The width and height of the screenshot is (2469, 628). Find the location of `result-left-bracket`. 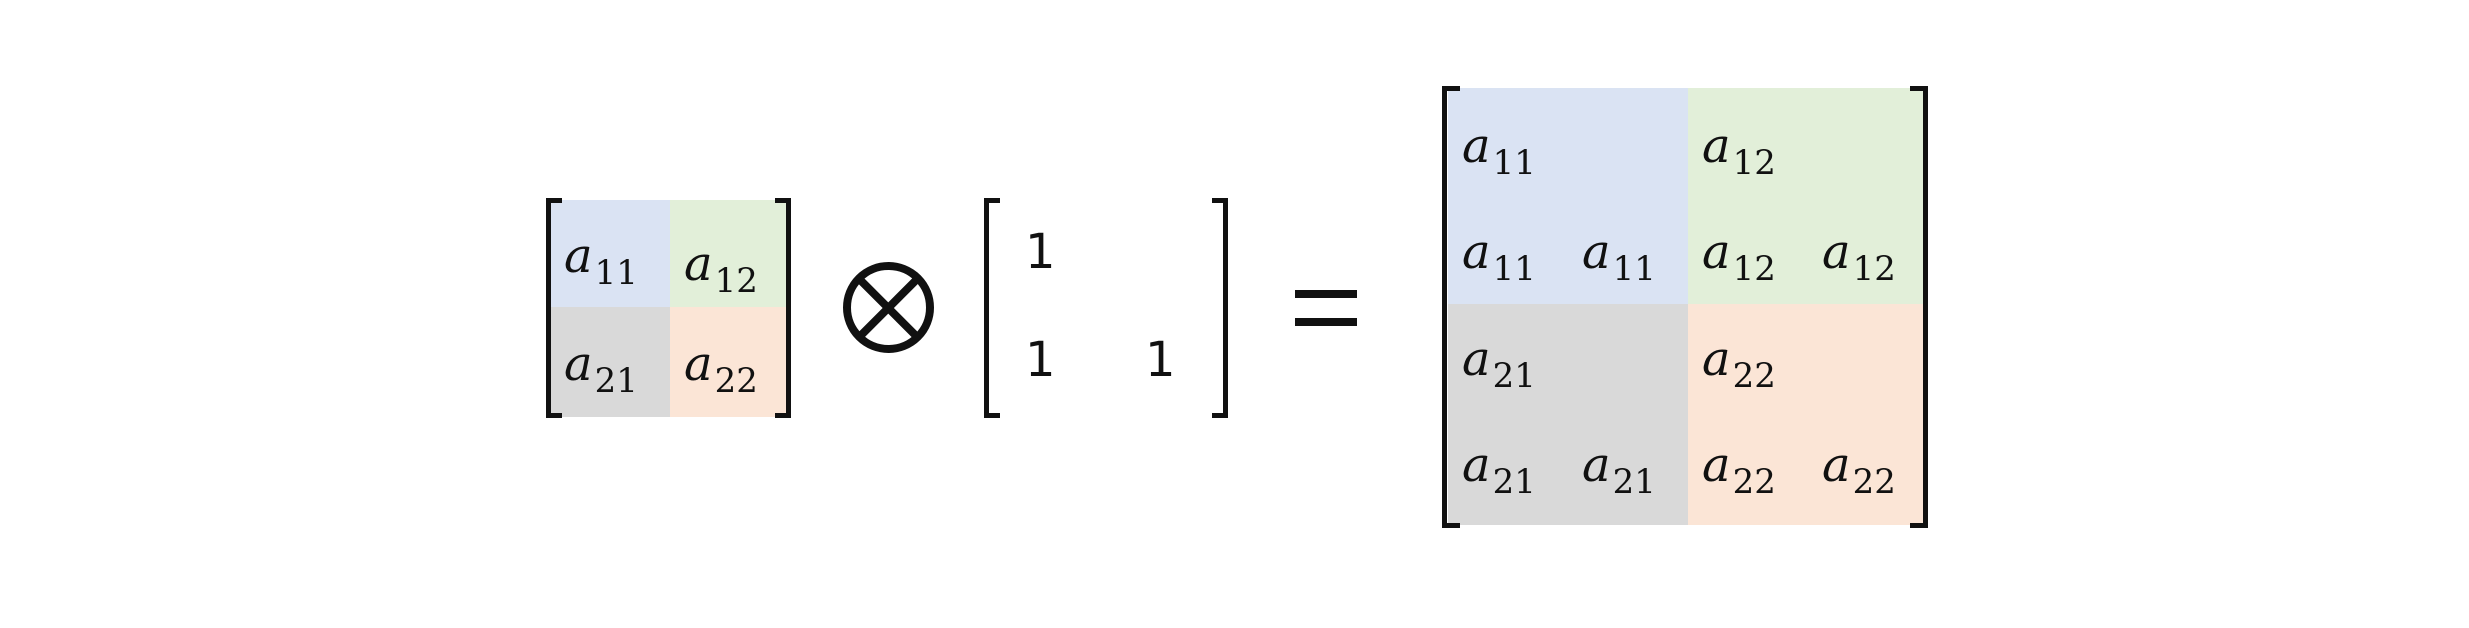

result-left-bracket is located at coordinates (1451, 307).